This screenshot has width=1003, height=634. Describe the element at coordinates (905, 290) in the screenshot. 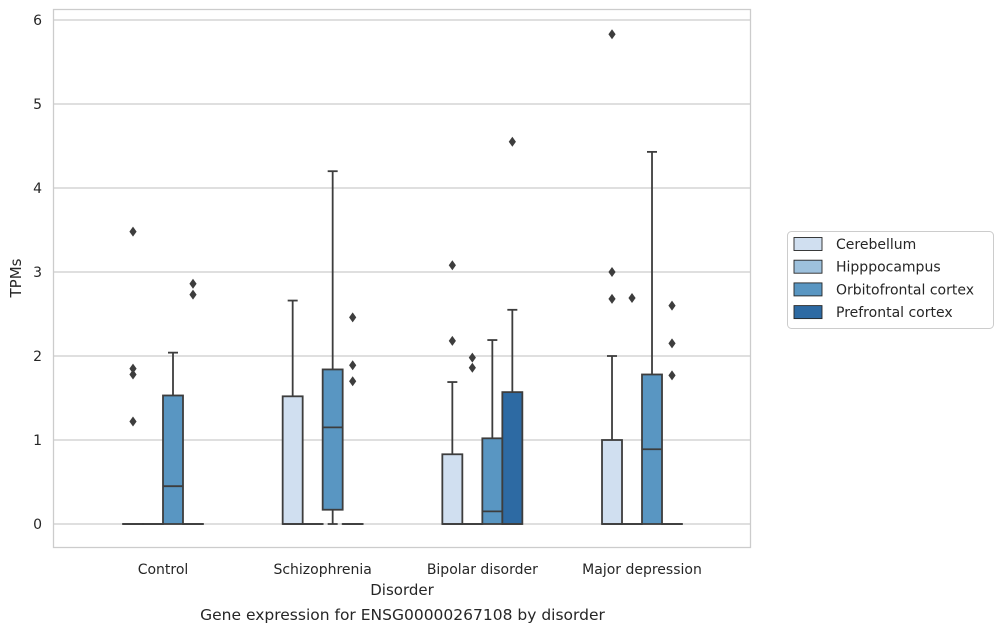

I see `legend-label: Orbitofrontal cortex` at that location.